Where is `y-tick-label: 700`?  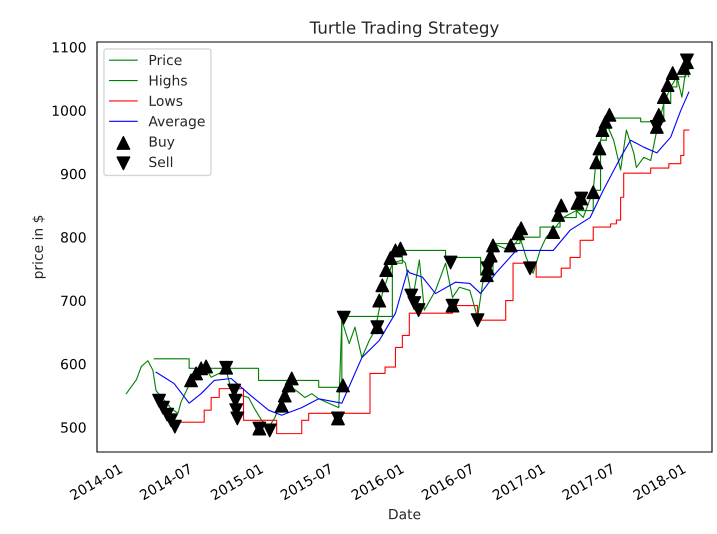 y-tick-label: 700 is located at coordinates (73, 301).